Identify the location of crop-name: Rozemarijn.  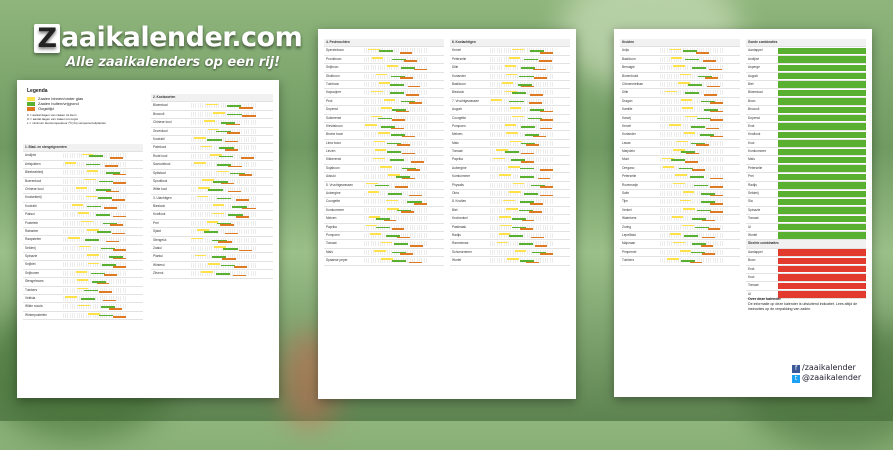
(630, 184).